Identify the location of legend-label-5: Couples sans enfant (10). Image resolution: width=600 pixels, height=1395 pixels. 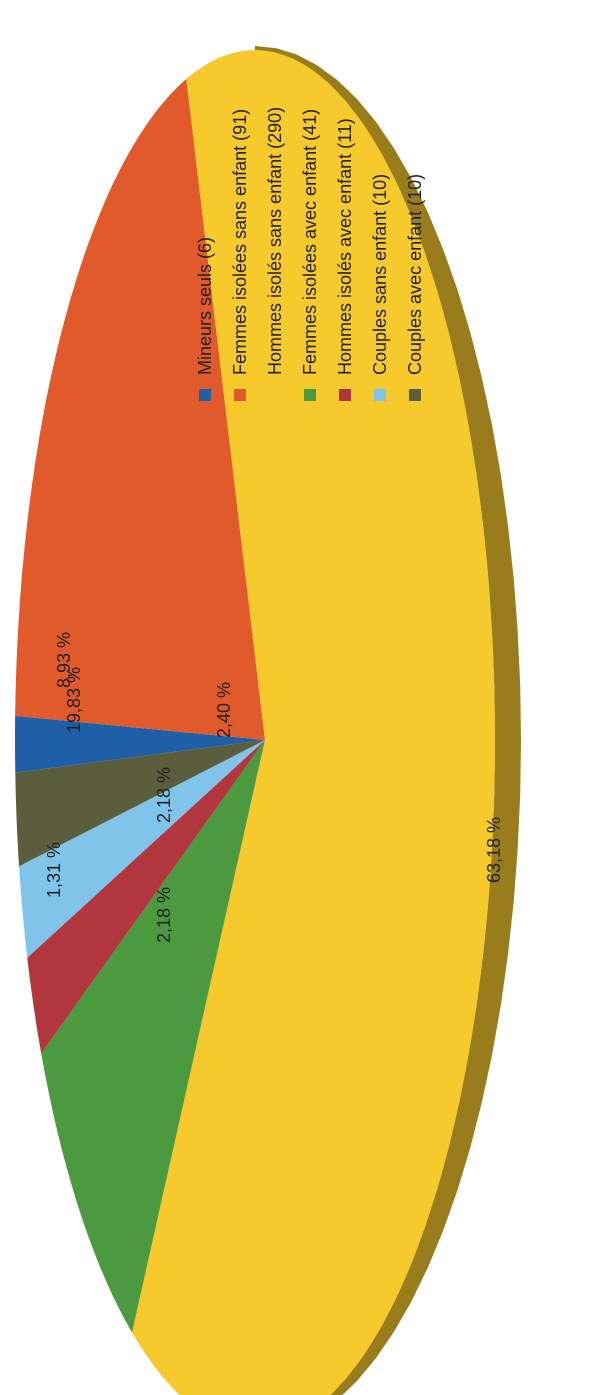
(380, 274).